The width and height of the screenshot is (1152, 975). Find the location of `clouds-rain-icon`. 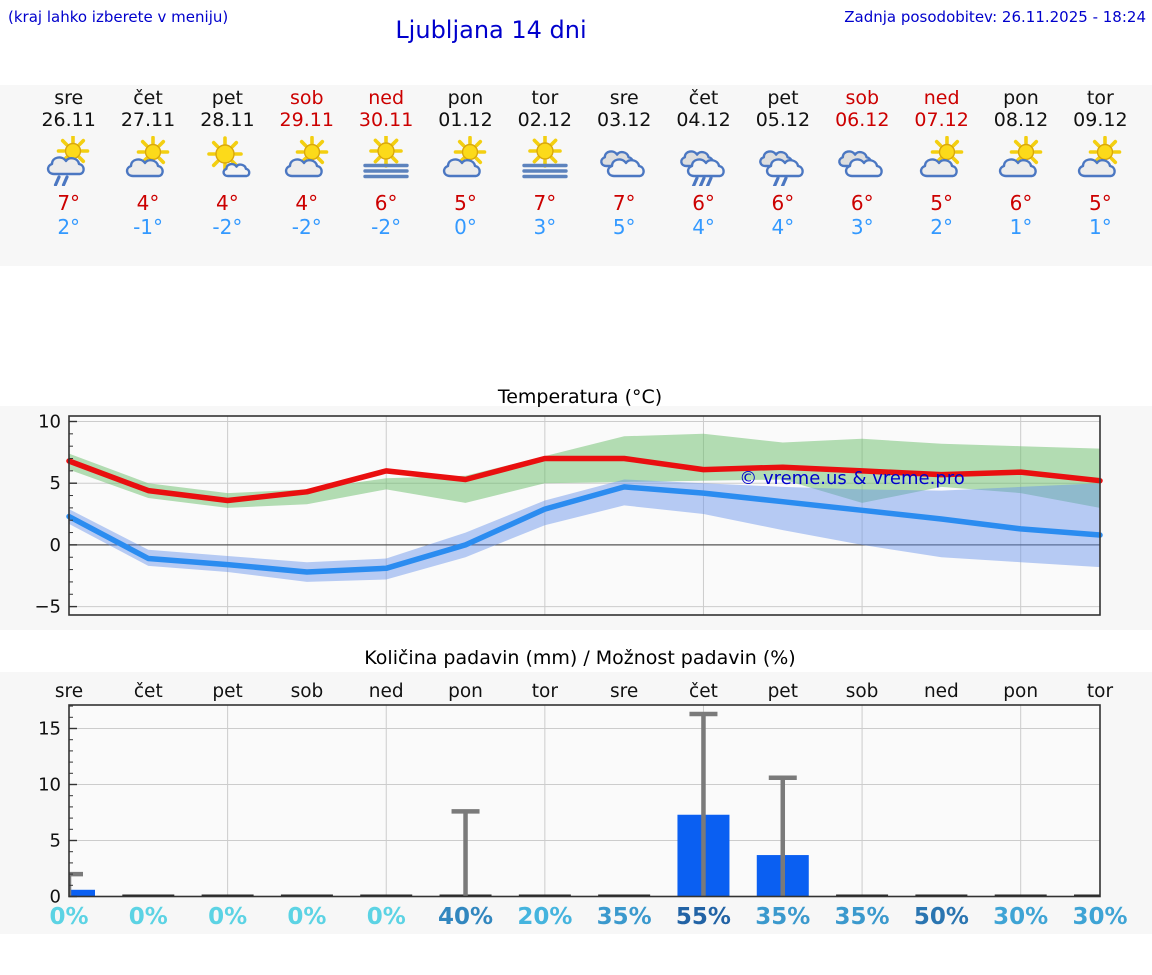

clouds-rain-icon is located at coordinates (703, 161).